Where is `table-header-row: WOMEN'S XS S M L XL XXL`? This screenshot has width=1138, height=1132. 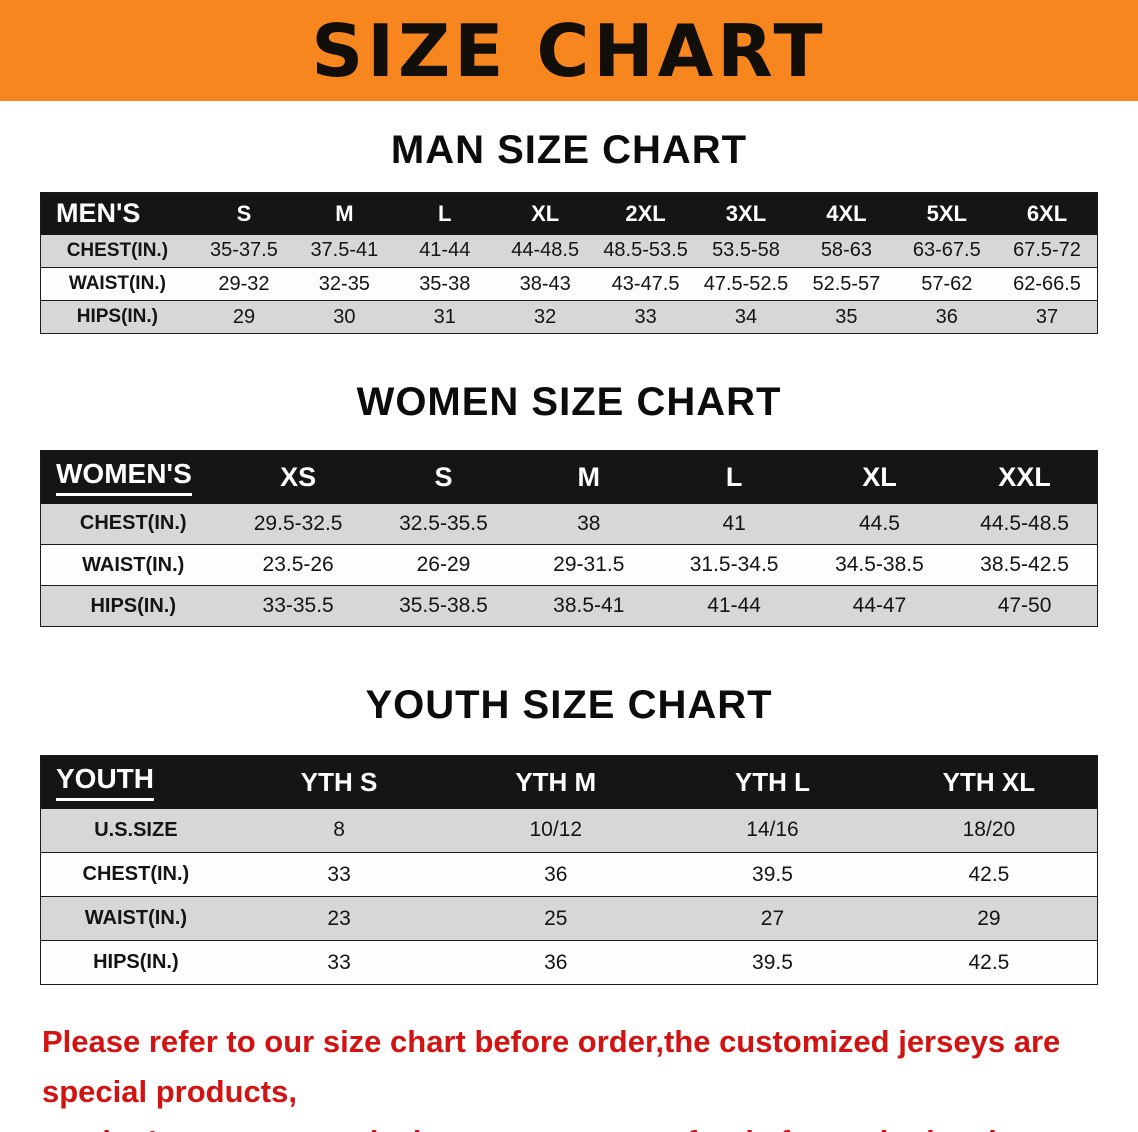
table-header-row: WOMEN'S XS S M L XL XXL is located at coordinates (569, 477).